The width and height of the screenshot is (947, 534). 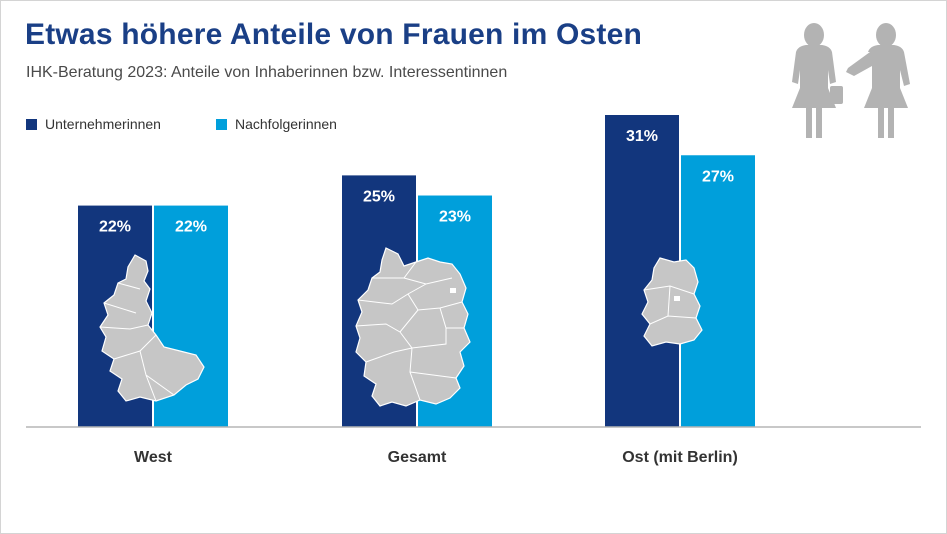 What do you see at coordinates (413, 327) in the screenshot?
I see `germany-map-full-icon` at bounding box center [413, 327].